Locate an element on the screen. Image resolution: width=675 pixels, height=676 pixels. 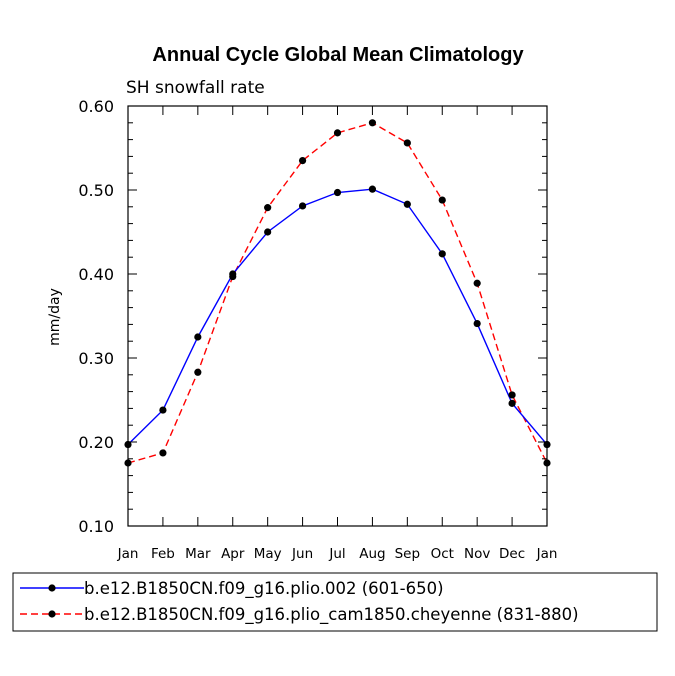
y-tick-label: 0.50 is located at coordinates (96, 190).